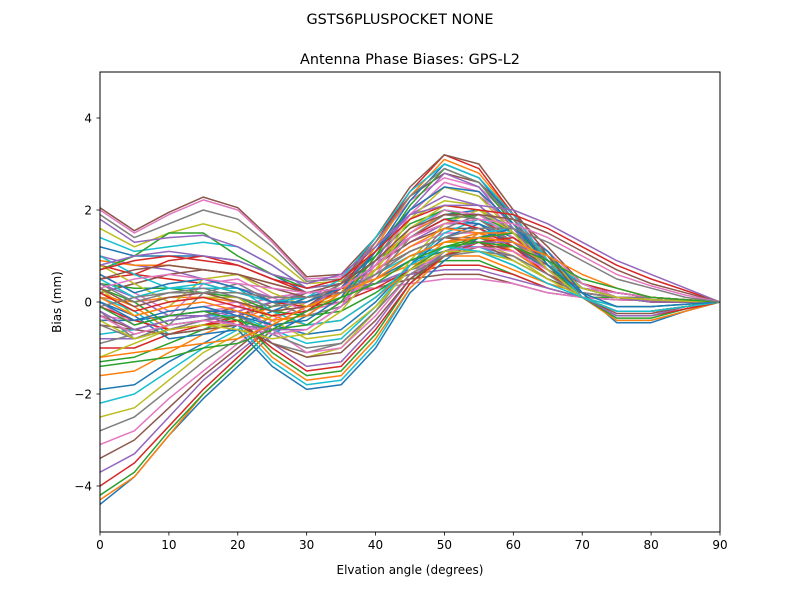 Image resolution: width=800 pixels, height=600 pixels. I want to click on y-axis: −4 −2 0 2 4, so click(87, 302).